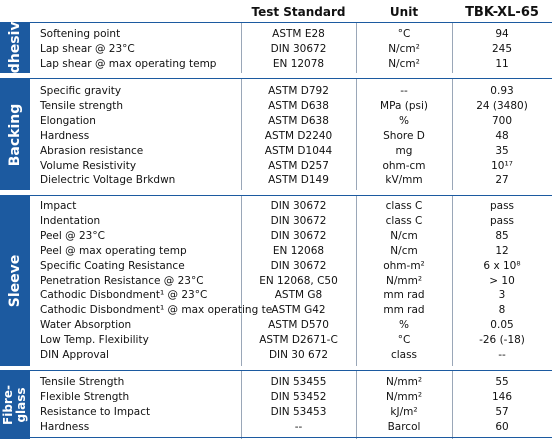 The image size is (552, 439). What do you see at coordinates (502, 34) in the screenshot?
I see `value-cell: 94` at bounding box center [502, 34].